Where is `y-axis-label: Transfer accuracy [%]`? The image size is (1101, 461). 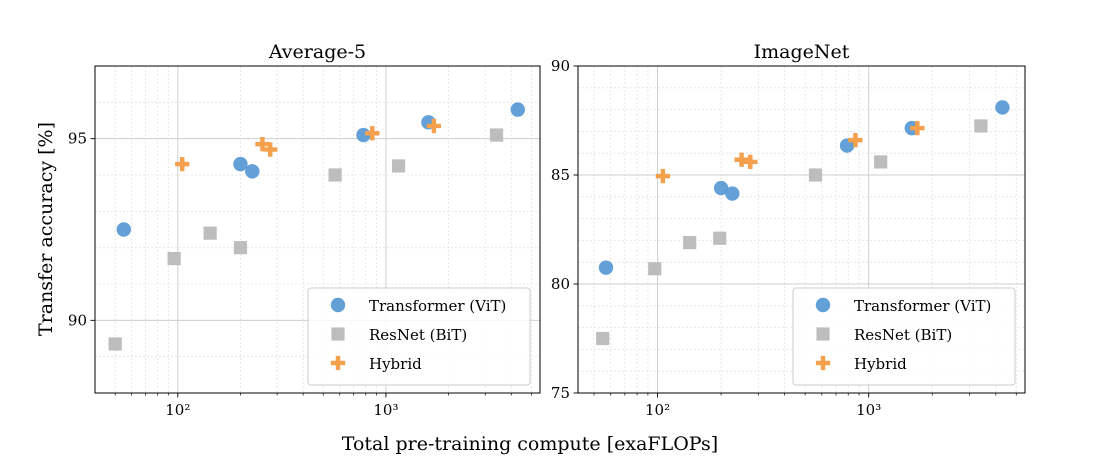 y-axis-label: Transfer accuracy [%] is located at coordinates (46, 229).